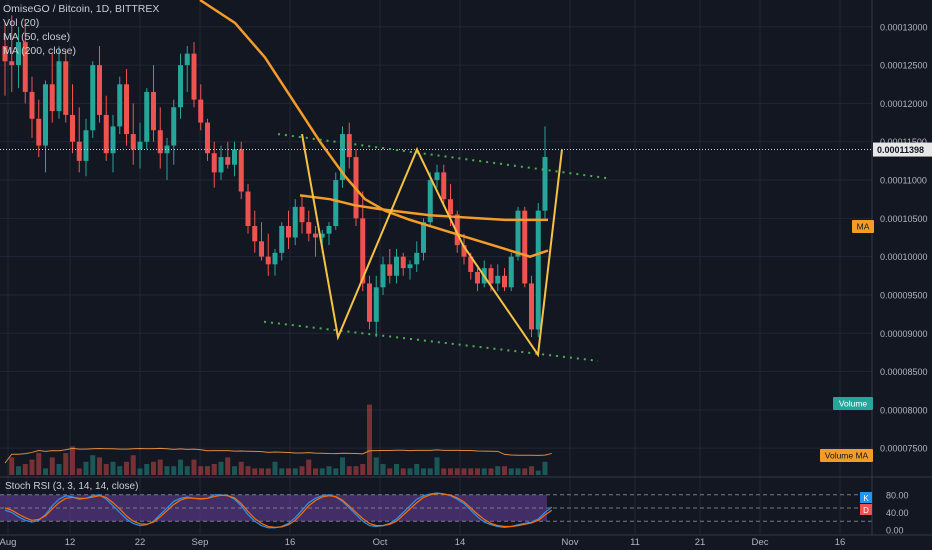 This screenshot has height=550, width=932. What do you see at coordinates (635, 542) in the screenshot?
I see `time-tick-label: 11` at bounding box center [635, 542].